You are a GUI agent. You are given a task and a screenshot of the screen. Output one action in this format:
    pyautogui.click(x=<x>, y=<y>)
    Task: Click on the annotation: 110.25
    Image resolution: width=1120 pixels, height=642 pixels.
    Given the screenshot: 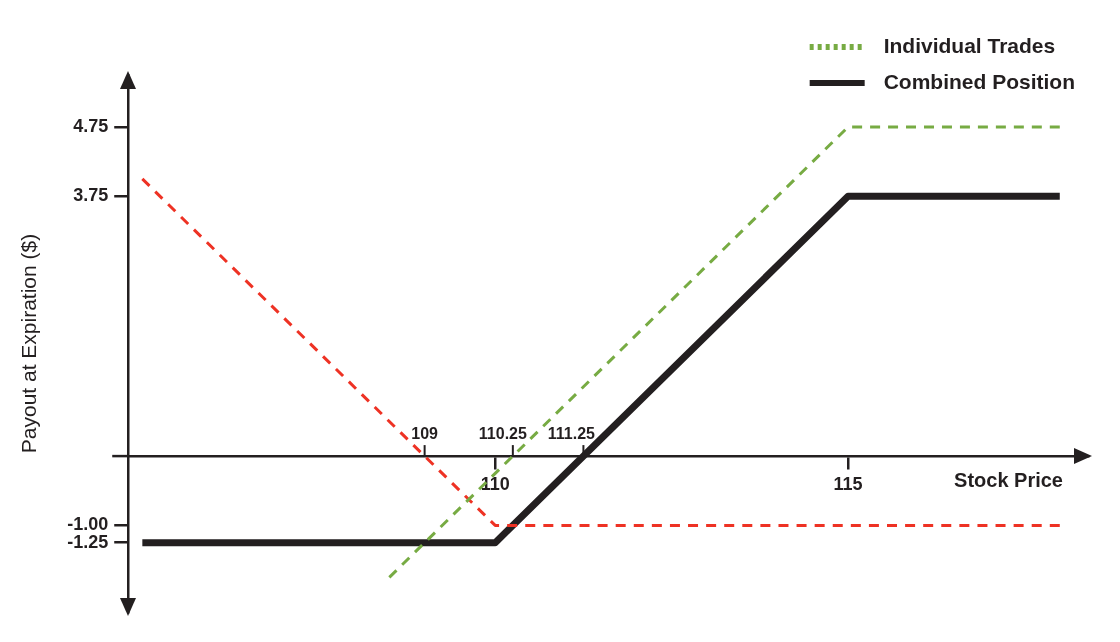 What is the action you would take?
    pyautogui.click(x=502, y=434)
    